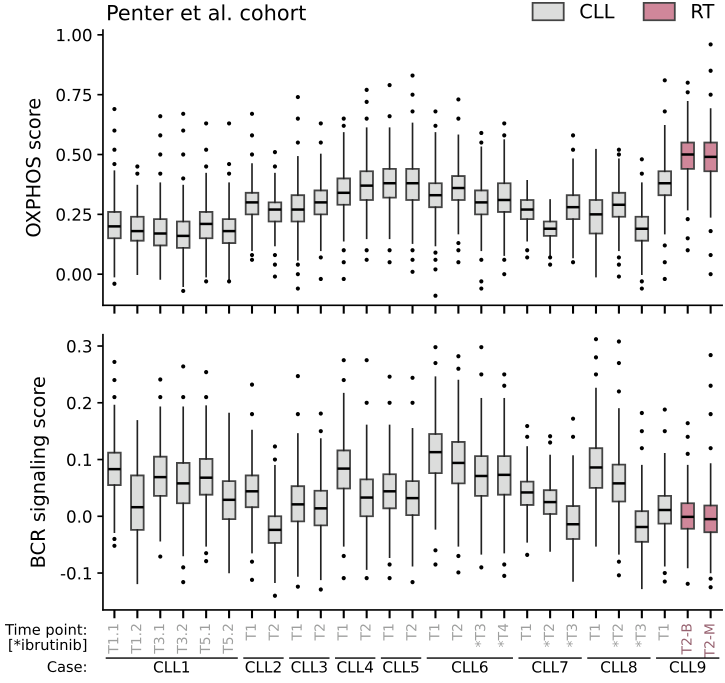  I want to click on x-tick-label: T1.2, so click(136, 639).